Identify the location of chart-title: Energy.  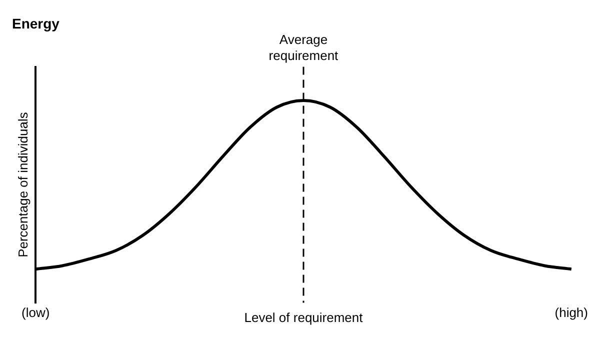
(36, 23).